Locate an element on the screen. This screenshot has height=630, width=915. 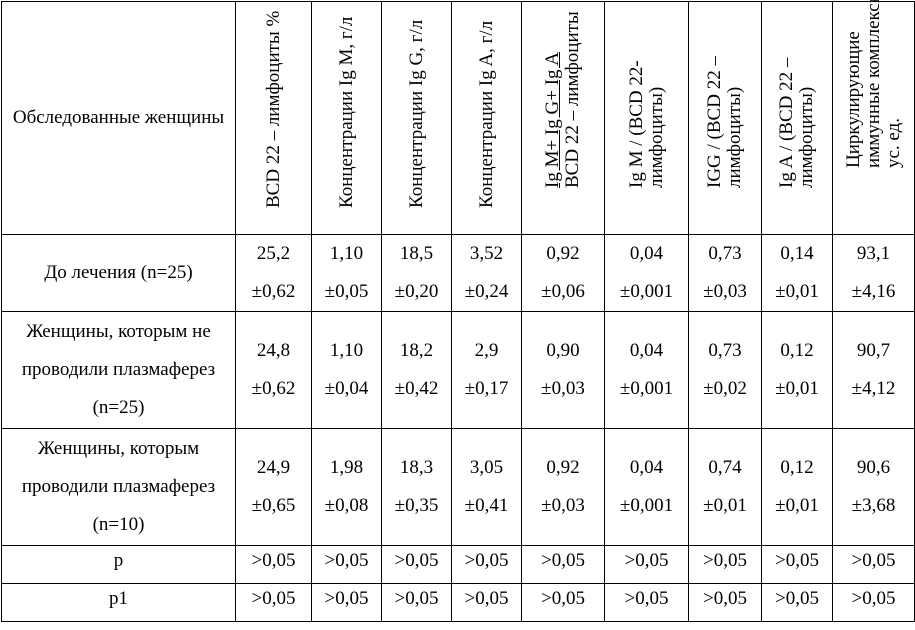
mean-value: 93,1 is located at coordinates (873, 253).